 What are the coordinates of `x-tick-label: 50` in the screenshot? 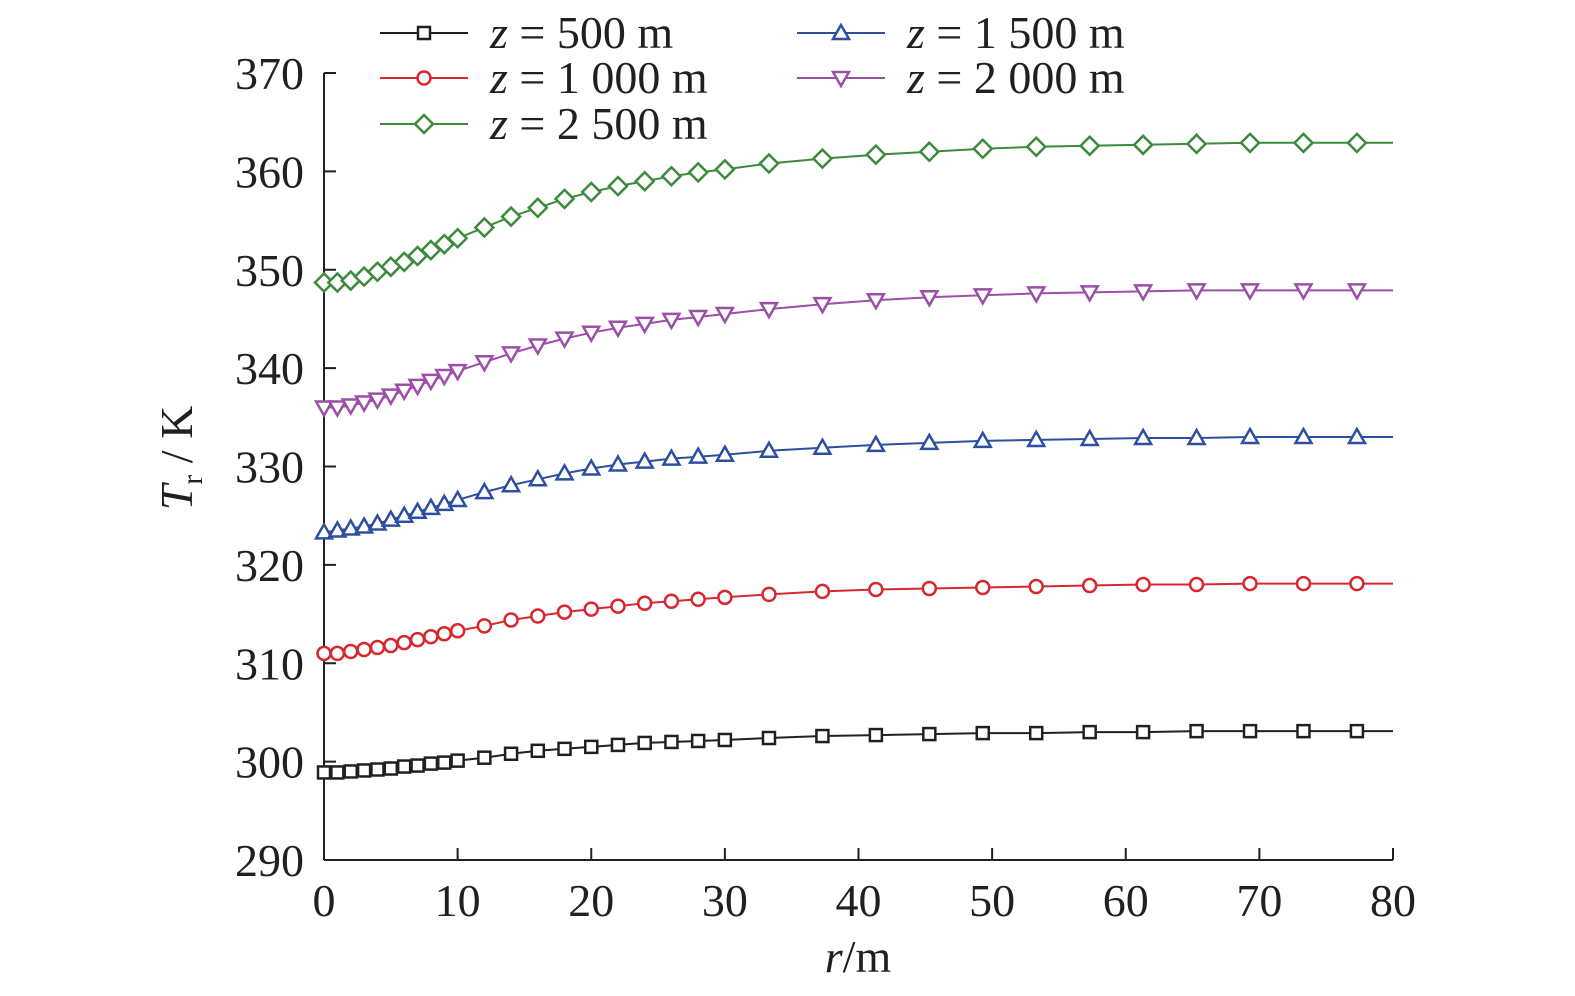 It's located at (992, 900).